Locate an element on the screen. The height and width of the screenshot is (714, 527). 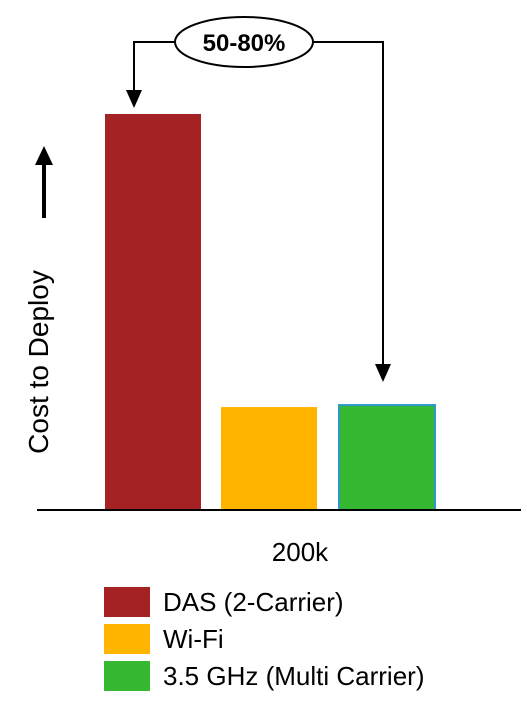
annotation-arrowhead-right is located at coordinates (383, 373).